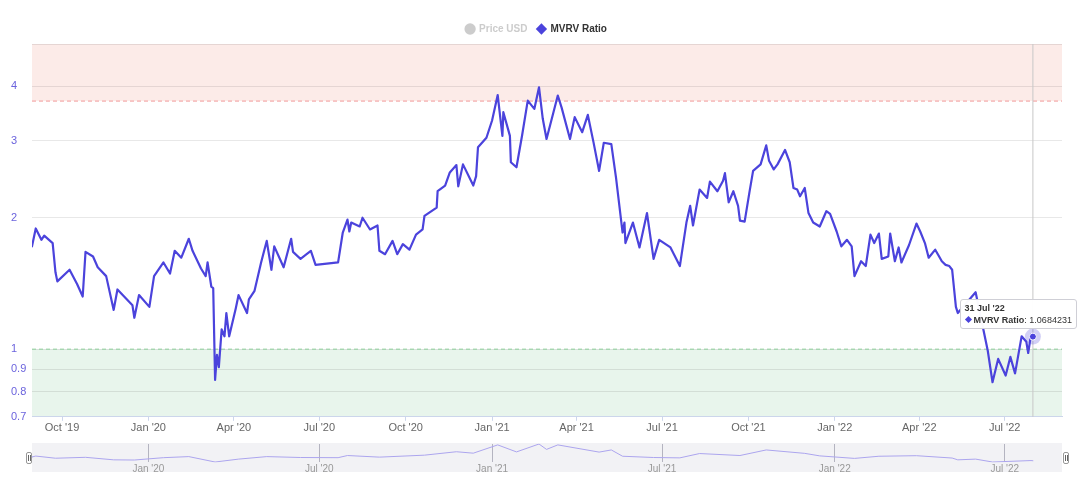 This screenshot has height=481, width=1080. Describe the element at coordinates (14, 85) in the screenshot. I see `y-tick-label: 4` at that location.